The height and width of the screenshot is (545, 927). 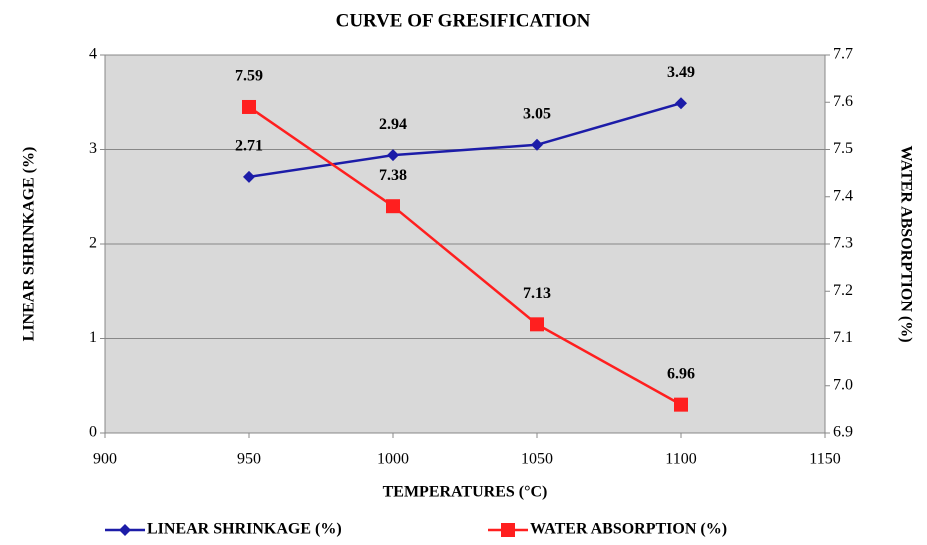 What do you see at coordinates (681, 72) in the screenshot?
I see `data-label: 3.49` at bounding box center [681, 72].